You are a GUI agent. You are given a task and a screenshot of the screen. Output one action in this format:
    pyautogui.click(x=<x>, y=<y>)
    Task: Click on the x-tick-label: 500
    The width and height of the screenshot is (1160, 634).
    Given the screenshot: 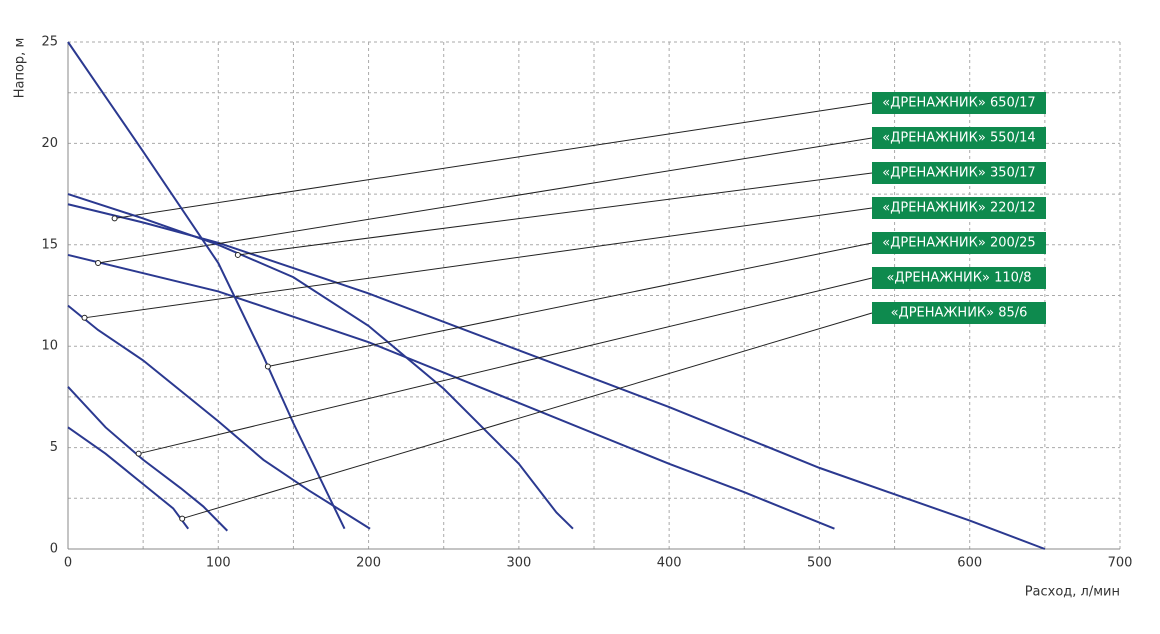 What is the action you would take?
    pyautogui.click(x=819, y=563)
    